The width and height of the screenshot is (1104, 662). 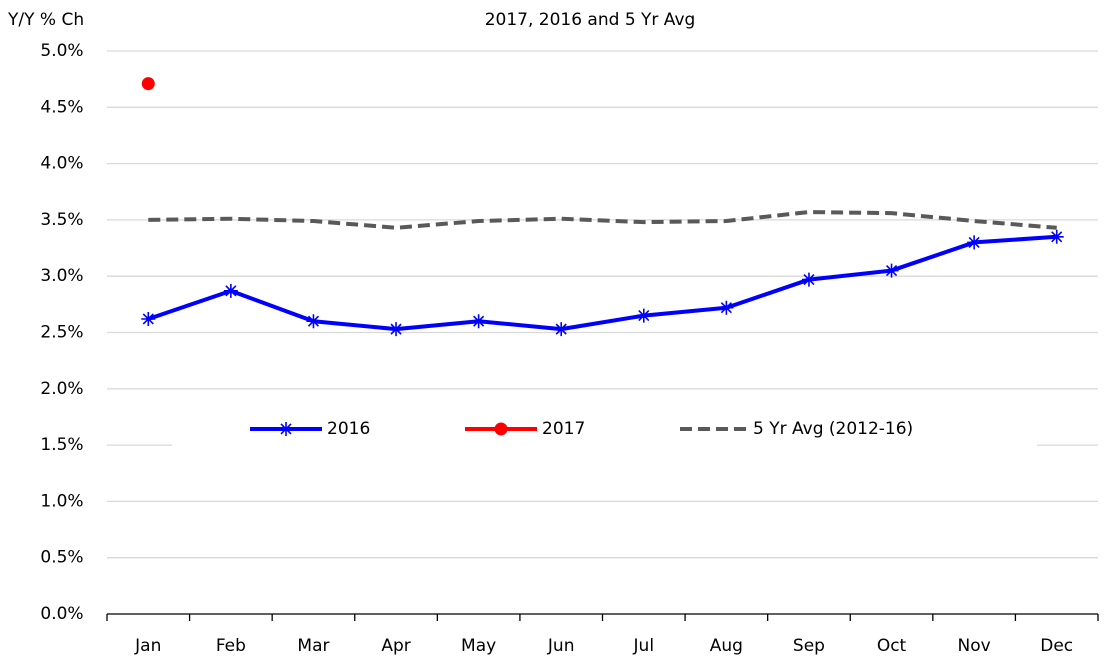 I want to click on y-tick-label: 4.5%, so click(x=61, y=107).